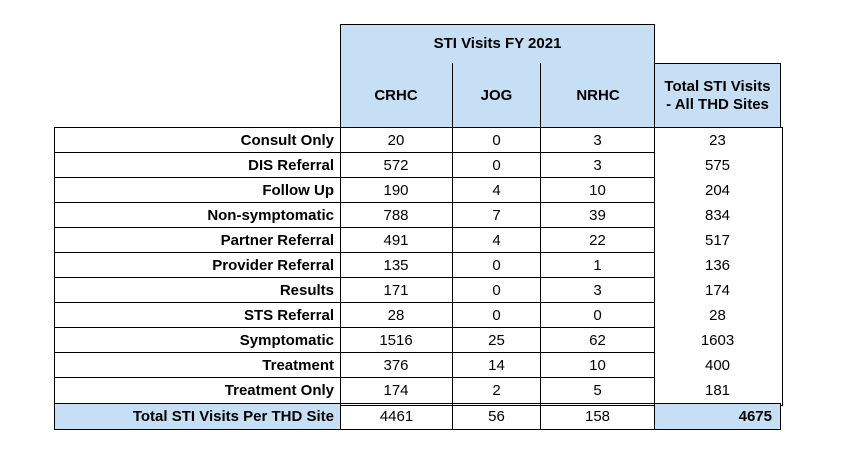 This screenshot has height=456, width=845. I want to click on footer-grand-total: 4675, so click(717, 416).